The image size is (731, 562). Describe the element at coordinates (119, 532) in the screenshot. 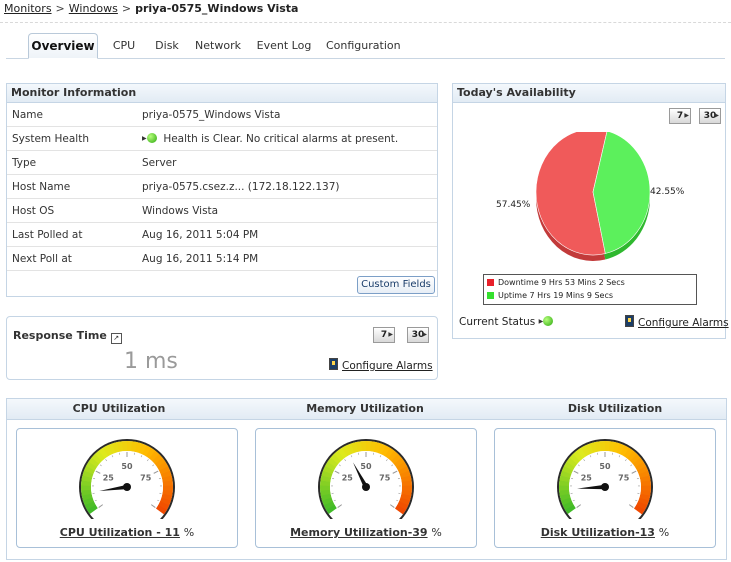

I see `cpu-utilization-link: CPU Utilization - 11` at that location.